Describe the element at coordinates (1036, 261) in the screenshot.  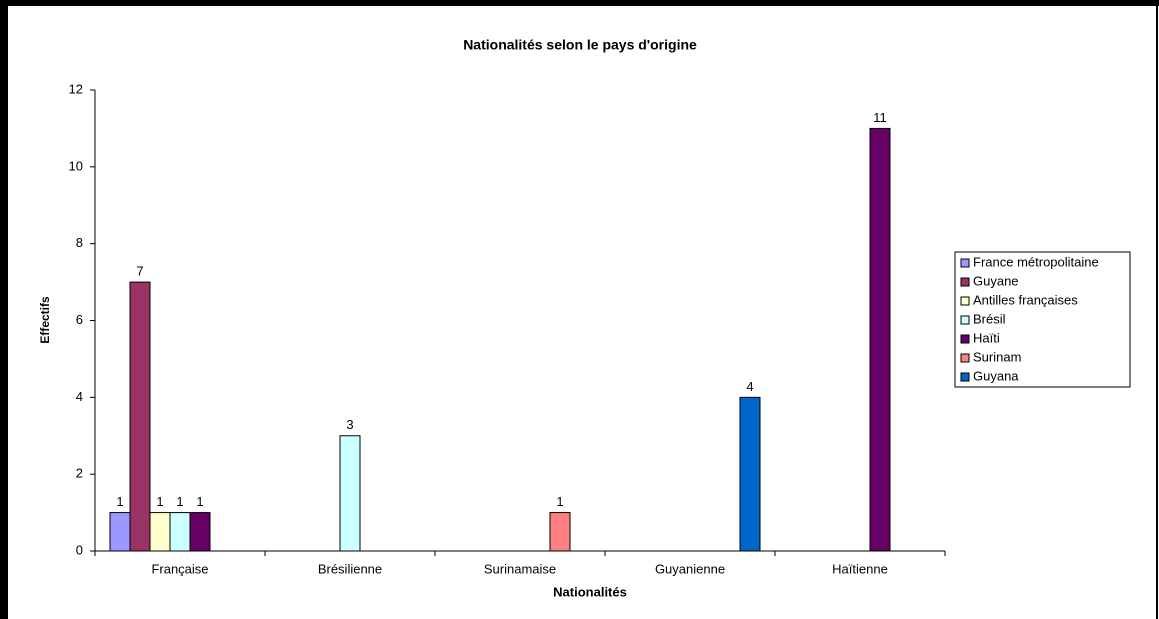
I see `legend-label: France métropolitaine` at that location.